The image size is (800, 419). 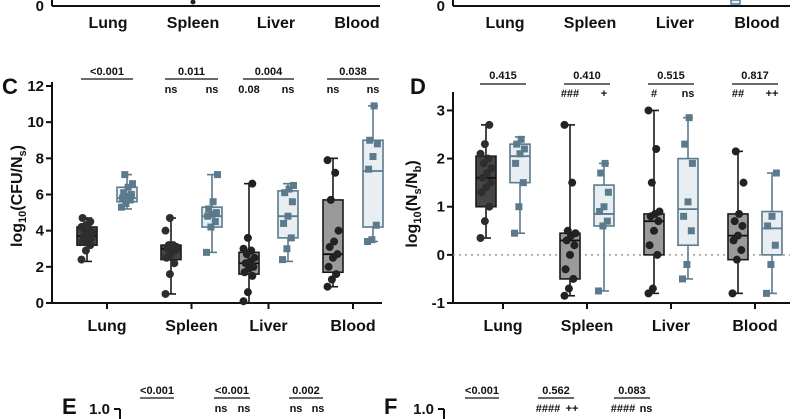 What do you see at coordinates (390, 406) in the screenshot?
I see `panel-label-f: F` at bounding box center [390, 406].